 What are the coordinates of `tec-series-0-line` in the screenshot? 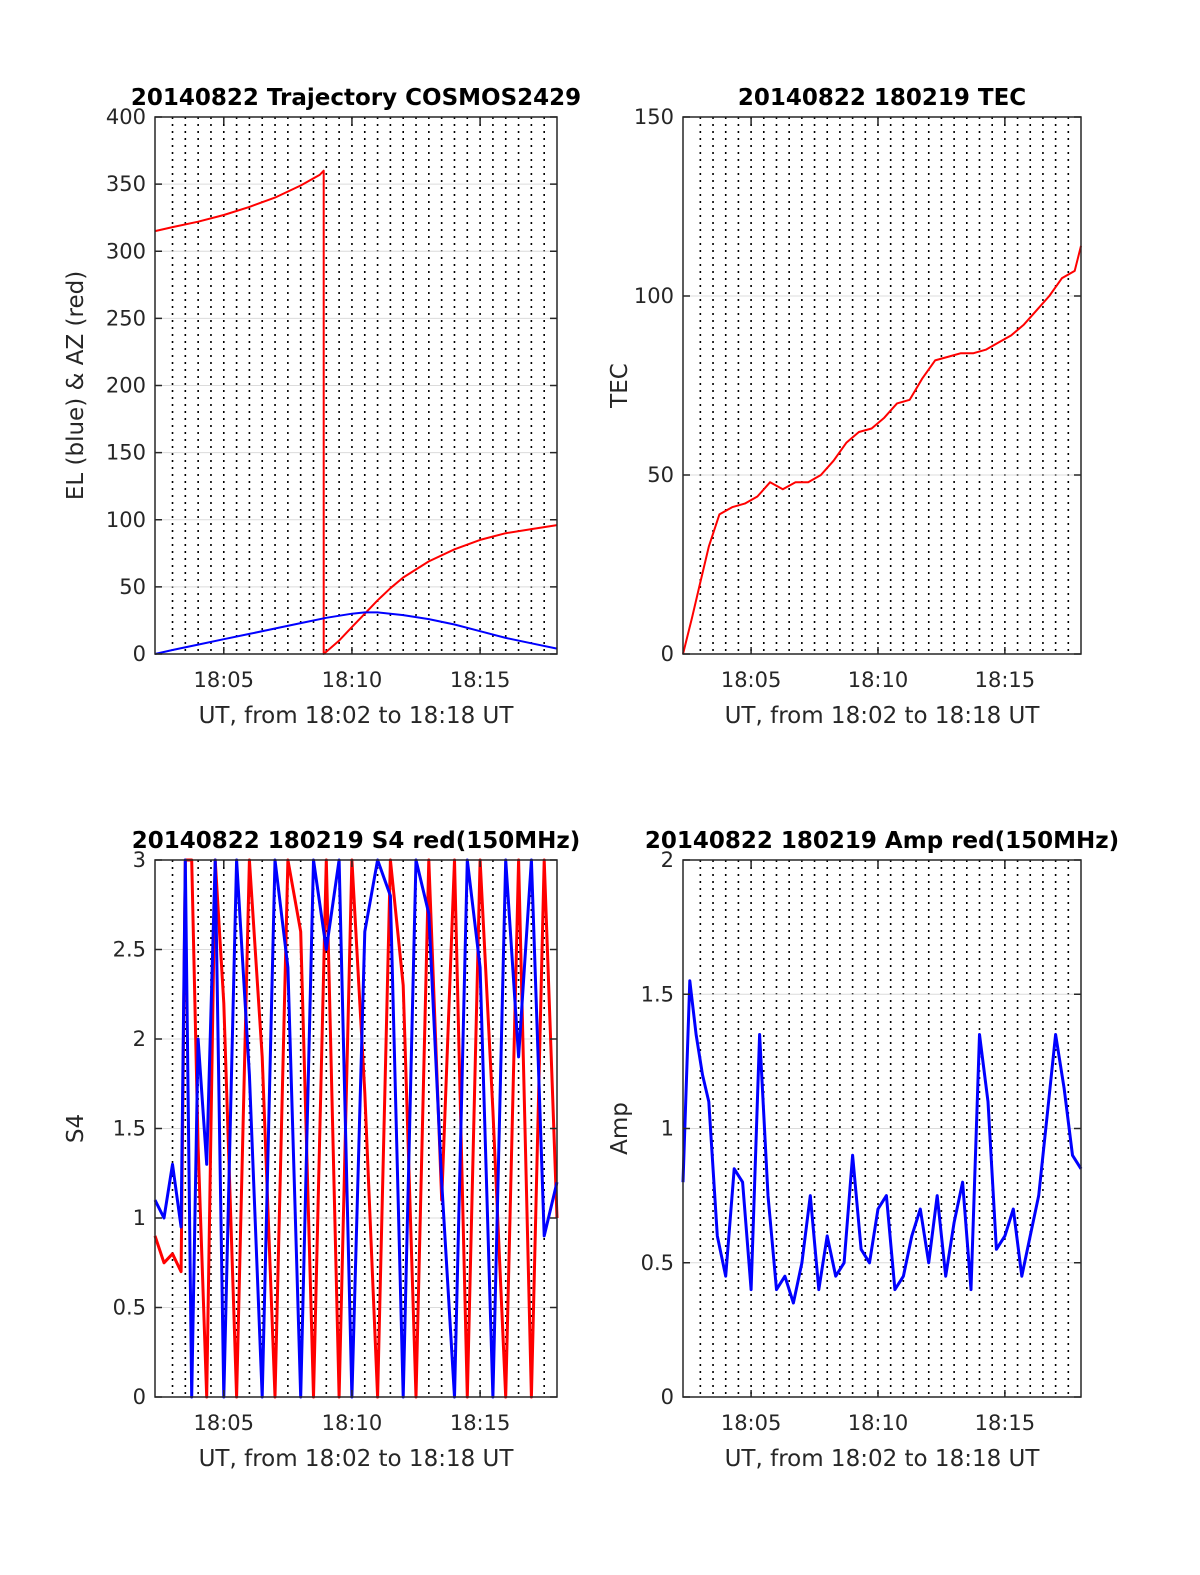 It's located at (882, 450).